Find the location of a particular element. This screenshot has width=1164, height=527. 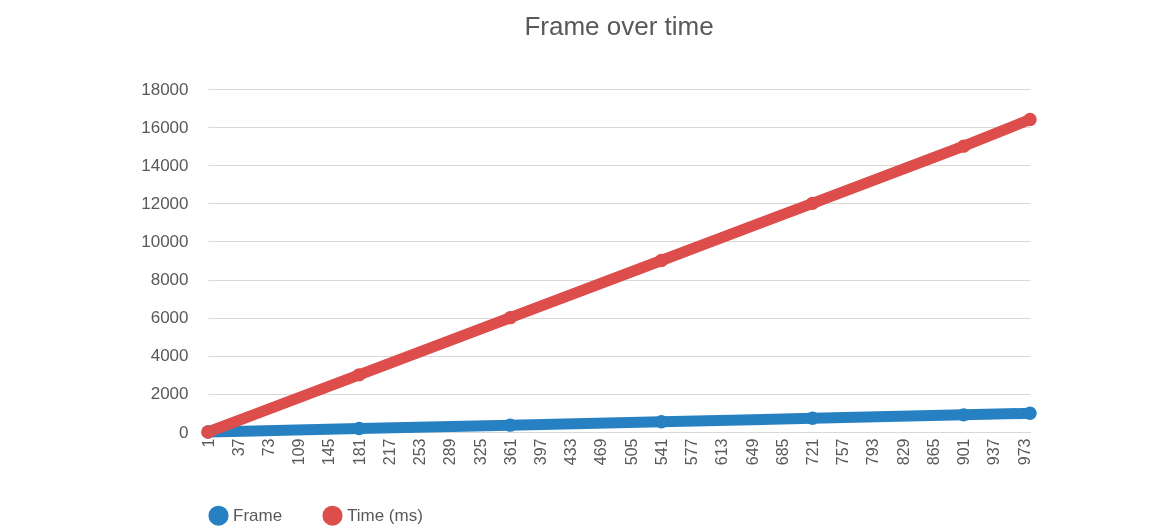

x-tick-label: 325 is located at coordinates (480, 452).